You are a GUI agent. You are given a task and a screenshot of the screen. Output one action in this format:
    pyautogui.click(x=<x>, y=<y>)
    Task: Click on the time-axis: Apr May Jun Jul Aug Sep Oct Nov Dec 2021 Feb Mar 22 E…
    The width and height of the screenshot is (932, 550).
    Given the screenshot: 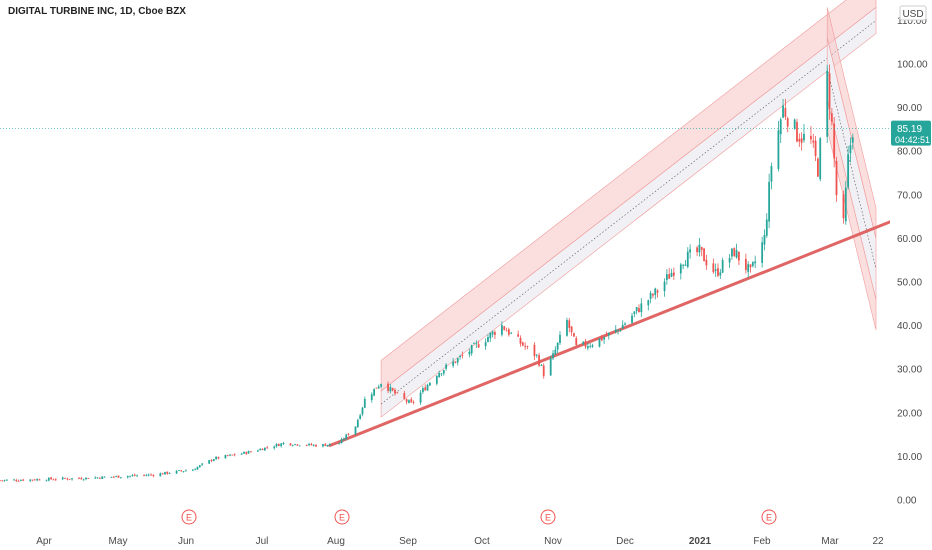 What is the action you would take?
    pyautogui.click(x=460, y=528)
    